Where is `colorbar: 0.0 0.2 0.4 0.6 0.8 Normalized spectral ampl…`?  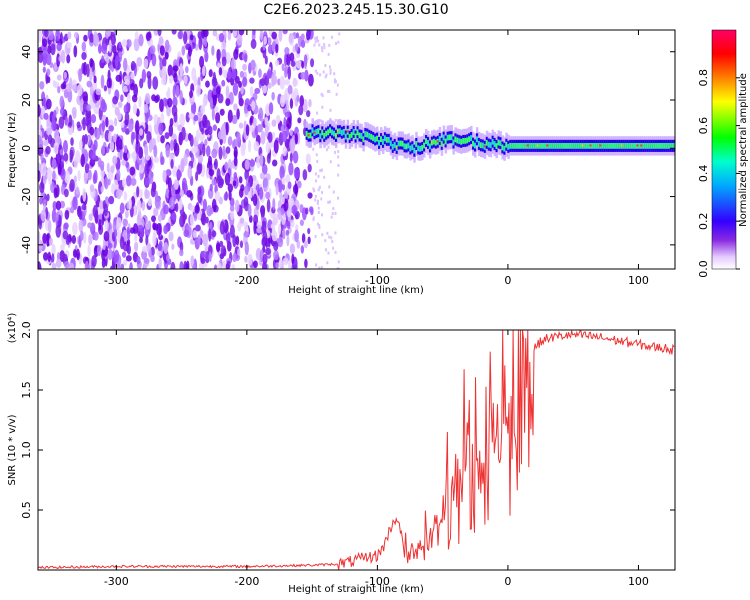
colorbar: 0.0 0.2 0.4 0.6 0.8 Normalized spectral ampl… is located at coordinates (723, 153).